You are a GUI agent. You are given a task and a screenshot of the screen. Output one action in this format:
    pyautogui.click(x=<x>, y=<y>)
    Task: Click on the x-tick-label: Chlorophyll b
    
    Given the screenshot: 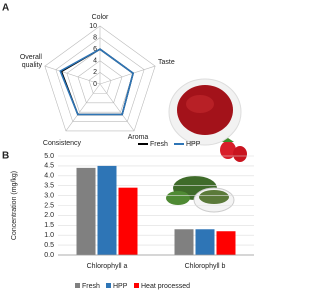 What is the action you would take?
    pyautogui.click(x=205, y=266)
    